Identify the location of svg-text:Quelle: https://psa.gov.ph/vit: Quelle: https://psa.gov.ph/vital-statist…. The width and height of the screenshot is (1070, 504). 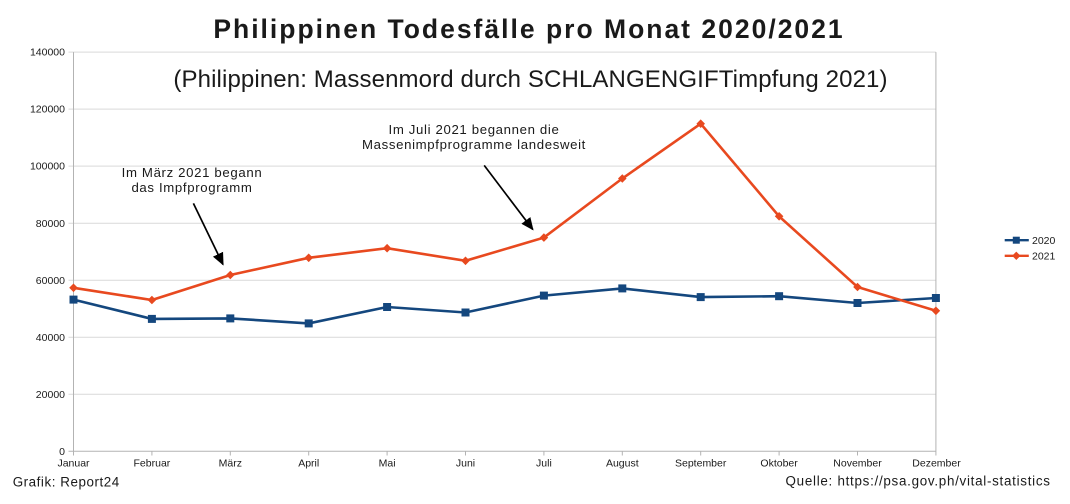
(918, 481).